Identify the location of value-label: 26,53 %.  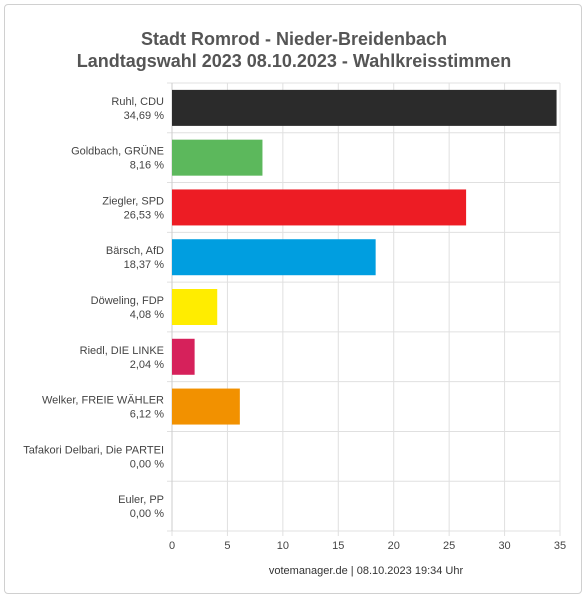
(144, 215).